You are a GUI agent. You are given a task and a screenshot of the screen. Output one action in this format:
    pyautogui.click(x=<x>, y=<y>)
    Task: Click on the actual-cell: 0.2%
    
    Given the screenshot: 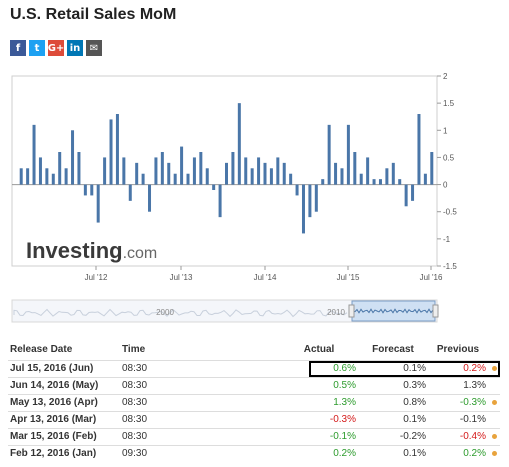 What is the action you would take?
    pyautogui.click(x=319, y=453)
    